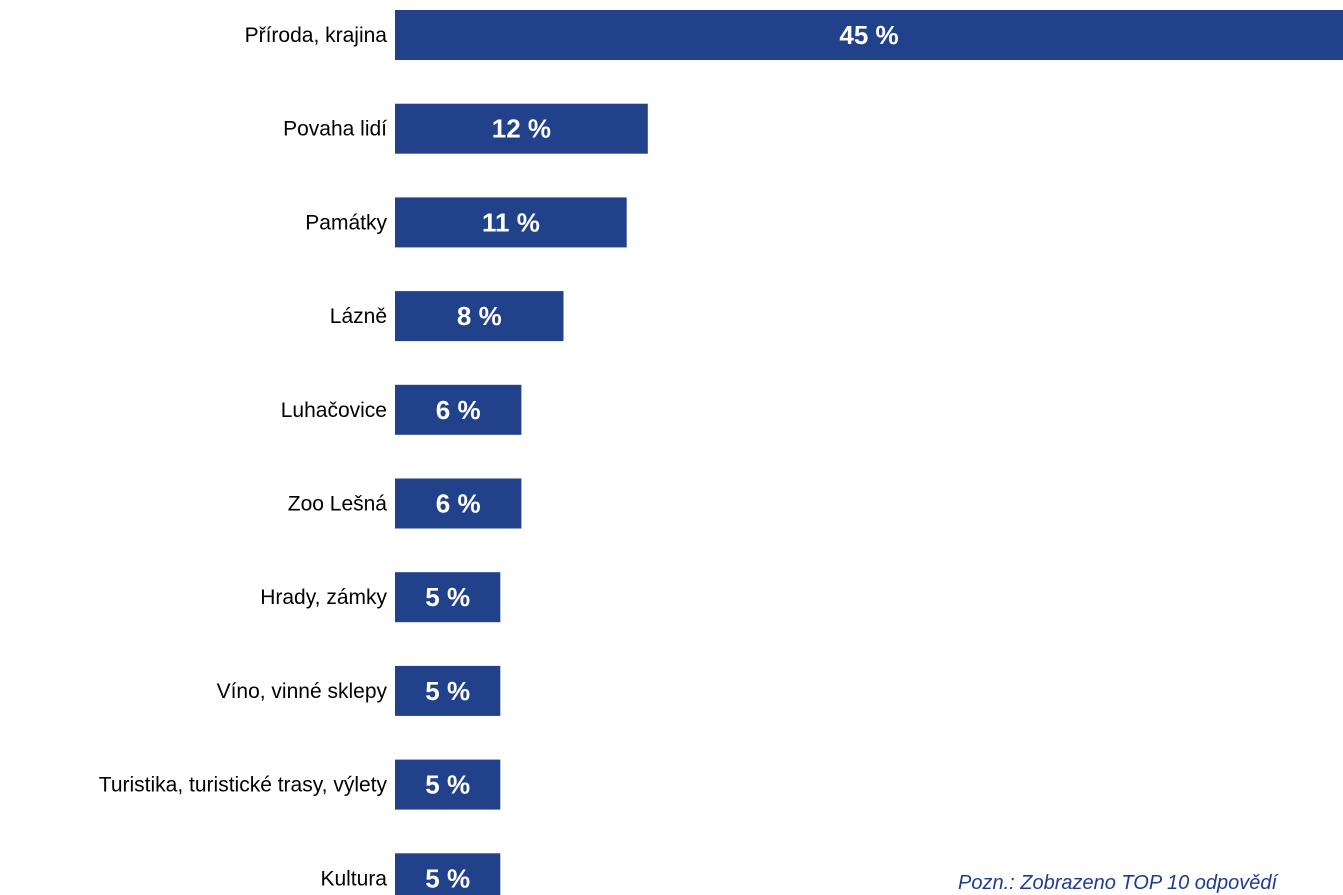  Describe the element at coordinates (243, 785) in the screenshot. I see `category-label: Turistika, turistické trasy, výlety` at that location.